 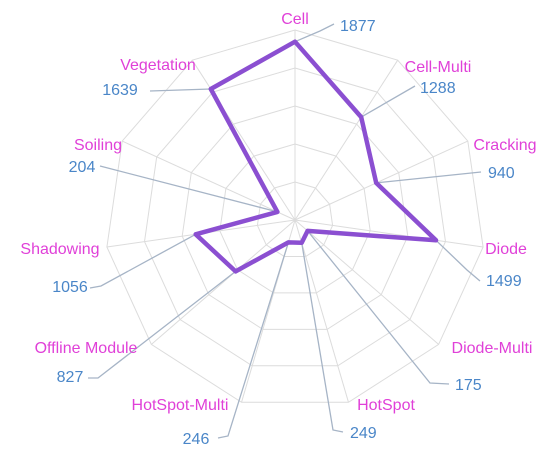 What do you see at coordinates (504, 145) in the screenshot?
I see `category-label: Cracking` at bounding box center [504, 145].